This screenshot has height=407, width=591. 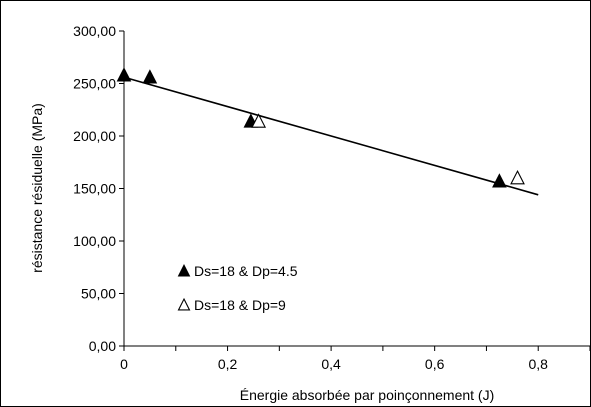 What do you see at coordinates (538, 364) in the screenshot?
I see `x-tick-label: 0,8` at bounding box center [538, 364].